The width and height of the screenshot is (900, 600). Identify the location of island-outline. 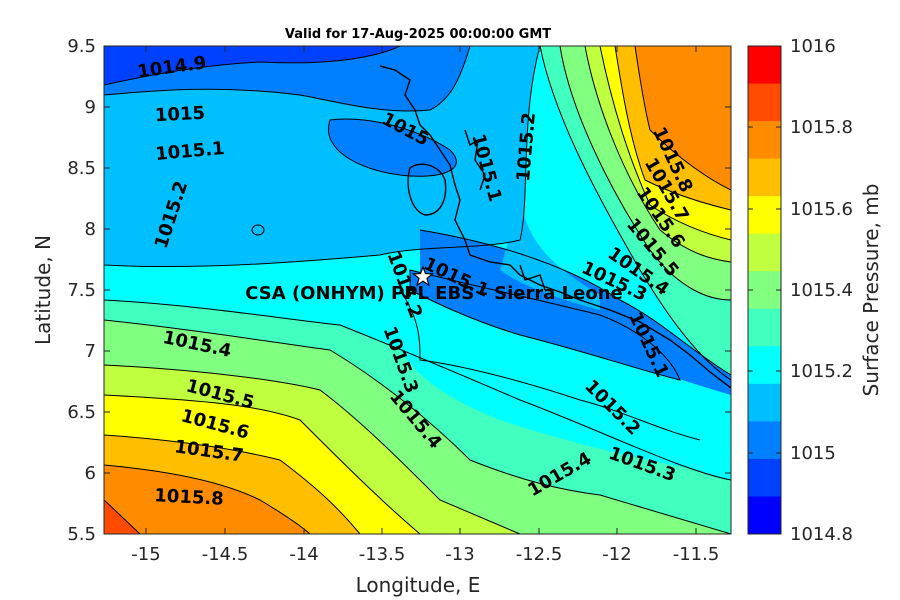
(427, 189).